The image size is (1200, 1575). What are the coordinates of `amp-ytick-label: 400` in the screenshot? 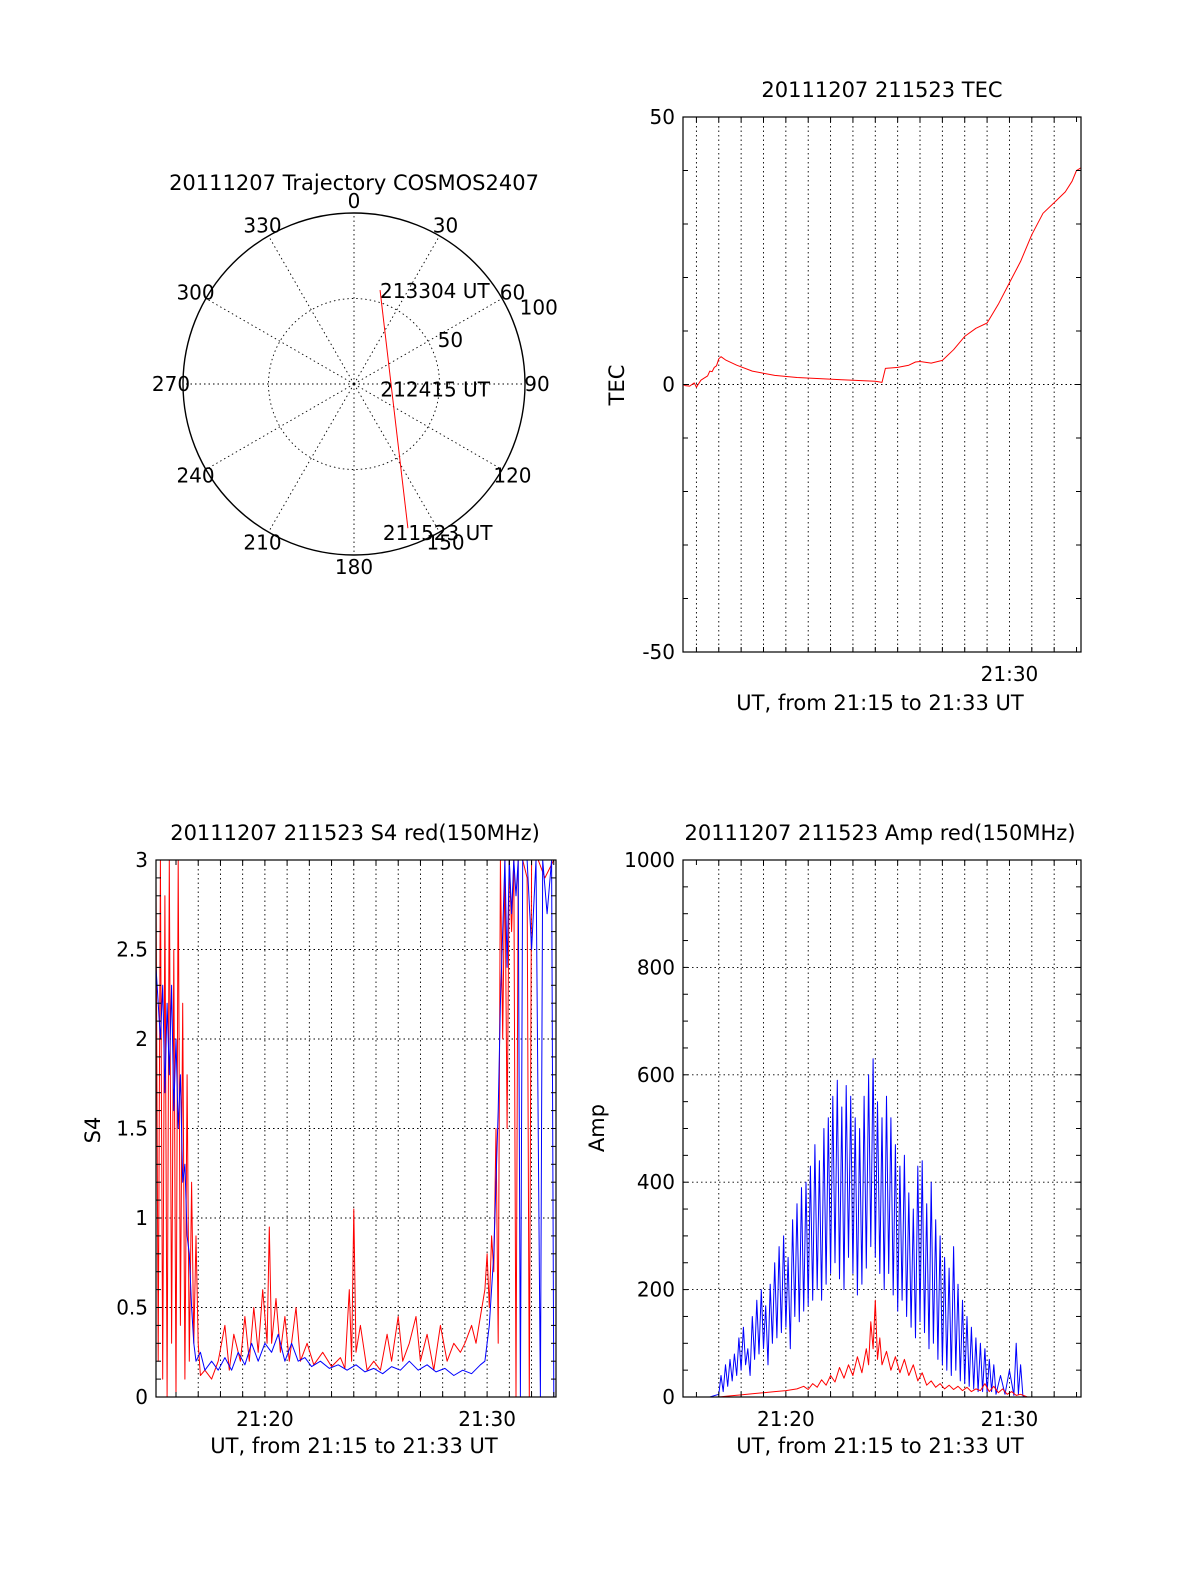 It's located at (656, 1182).